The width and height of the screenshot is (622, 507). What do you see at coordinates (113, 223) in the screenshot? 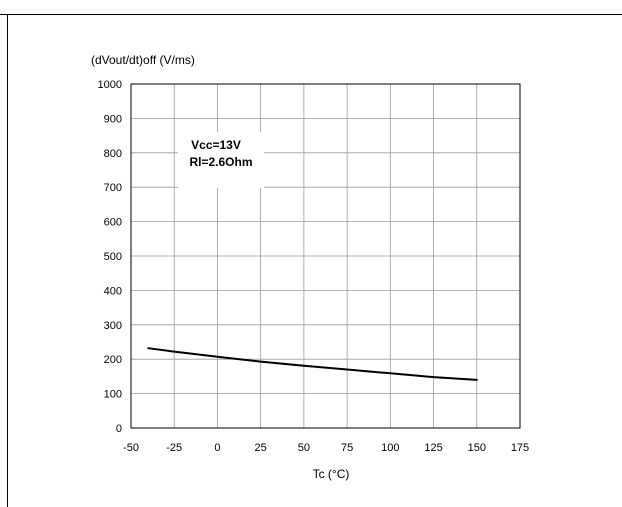
I see `y-tick-label: 600` at bounding box center [113, 223].